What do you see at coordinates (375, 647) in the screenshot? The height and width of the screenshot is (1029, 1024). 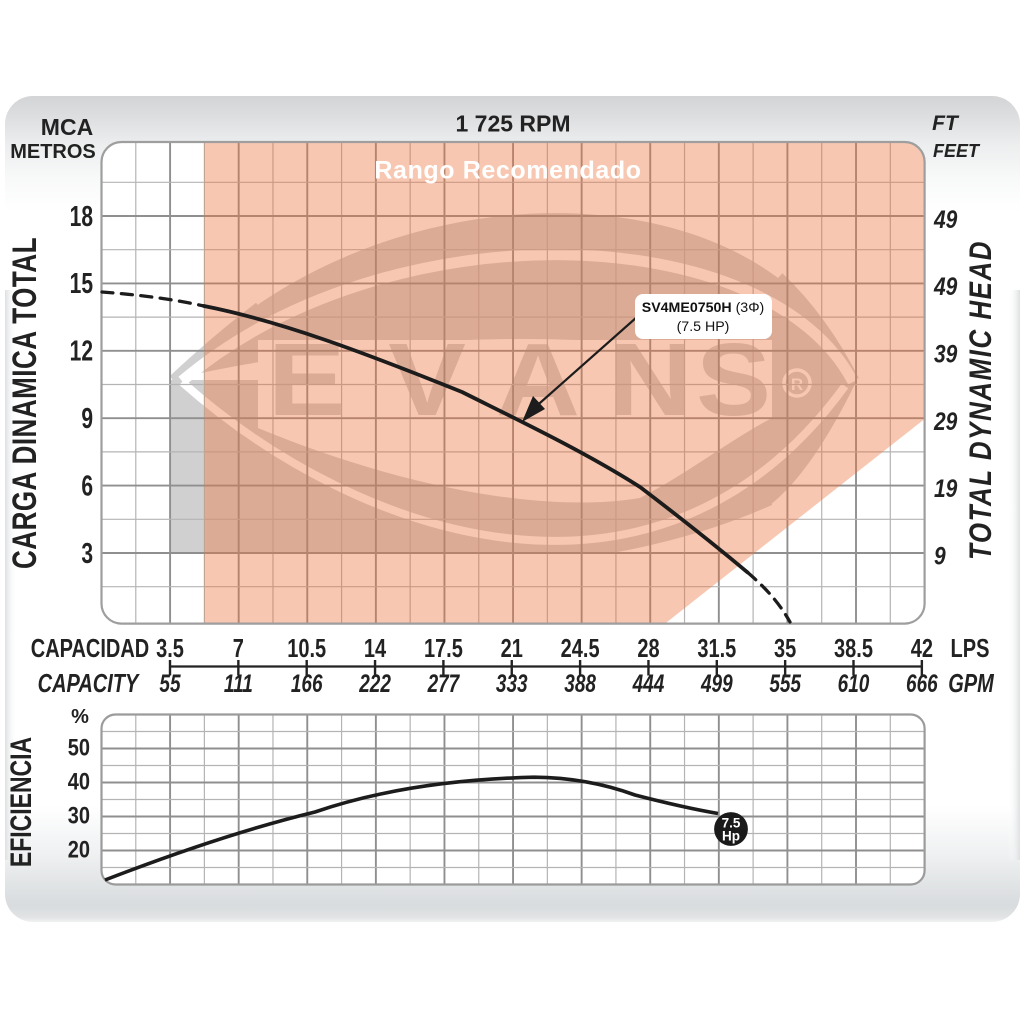 I see `svg-text: 14` at bounding box center [375, 647].